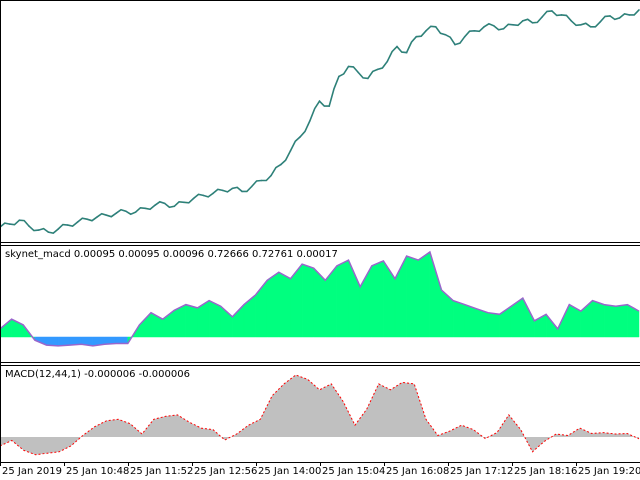  Describe the element at coordinates (546, 471) in the screenshot. I see `time-label: 25 Jan 18:16` at that location.